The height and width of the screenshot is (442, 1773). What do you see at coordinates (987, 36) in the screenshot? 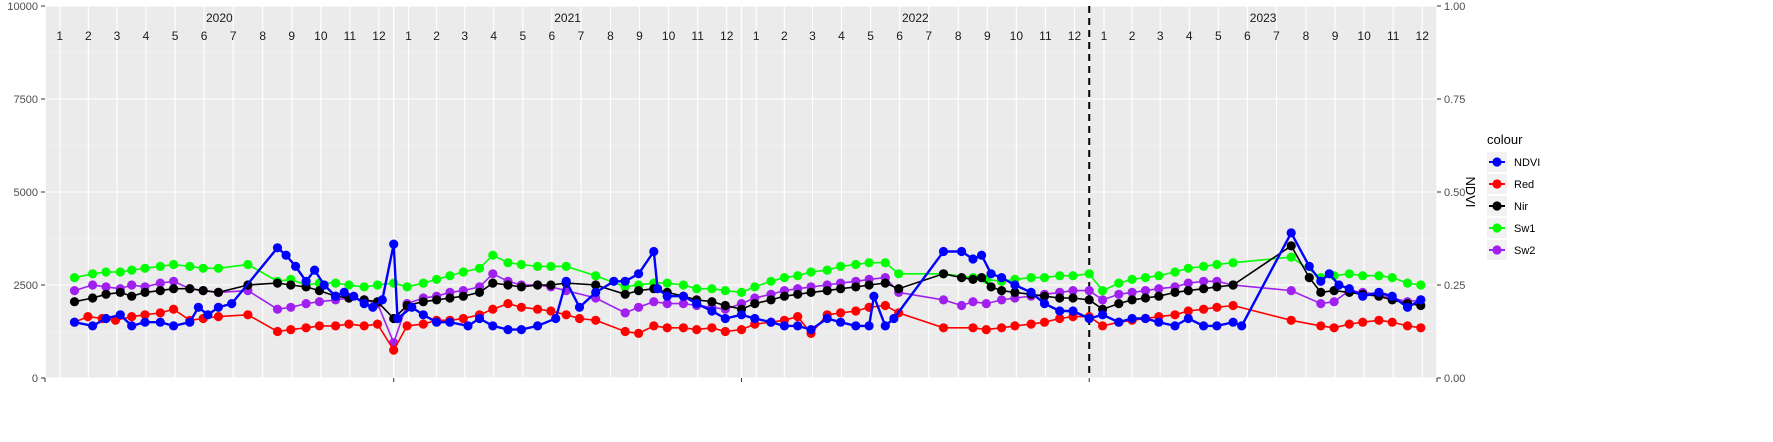
I see `month-label: 9` at bounding box center [987, 36].